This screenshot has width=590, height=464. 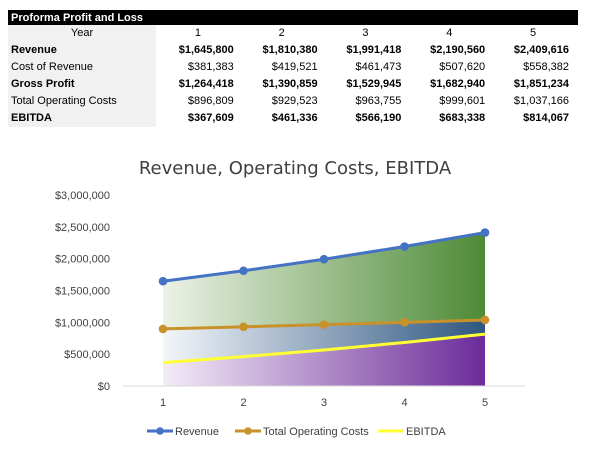 What do you see at coordinates (82, 118) in the screenshot?
I see `row-label: EBITDA` at bounding box center [82, 118].